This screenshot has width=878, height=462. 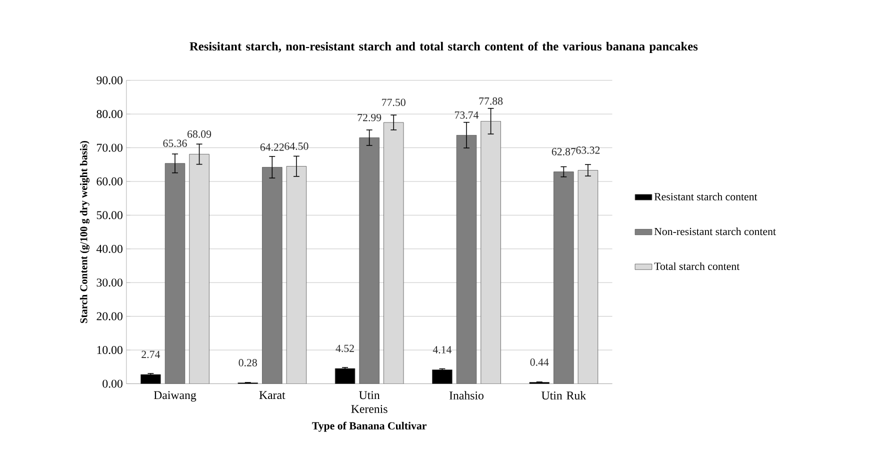 What do you see at coordinates (369, 427) in the screenshot?
I see `x-axis-title: Type of Banana Cultivar` at bounding box center [369, 427].